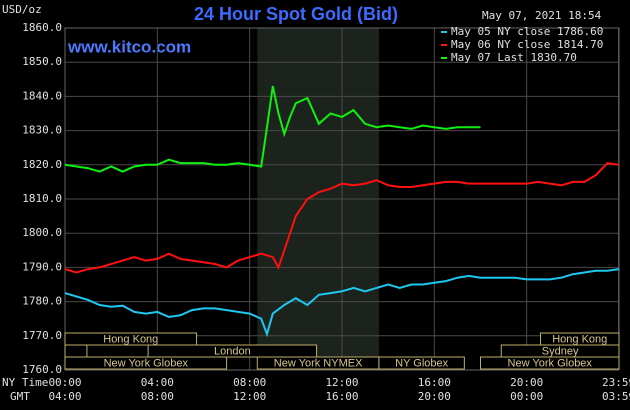  What do you see at coordinates (42, 95) in the screenshot?
I see `y-tick-label: 1840.0` at bounding box center [42, 95].